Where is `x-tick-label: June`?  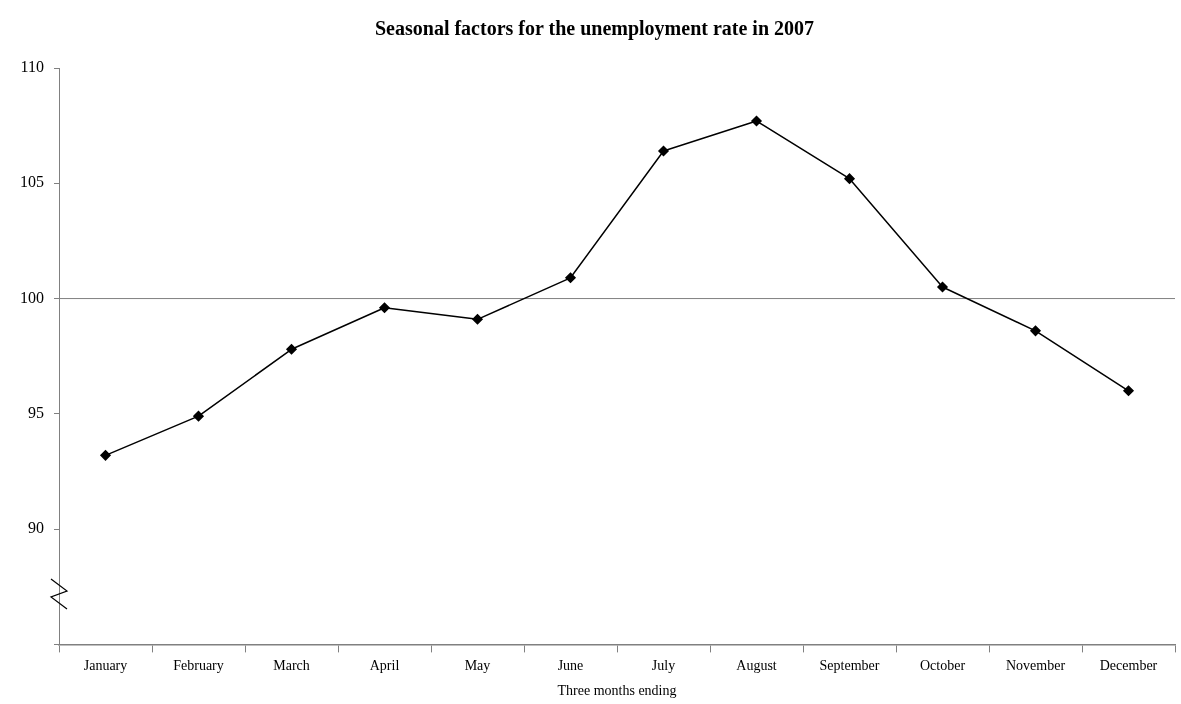 x-tick-label: June is located at coordinates (570, 666).